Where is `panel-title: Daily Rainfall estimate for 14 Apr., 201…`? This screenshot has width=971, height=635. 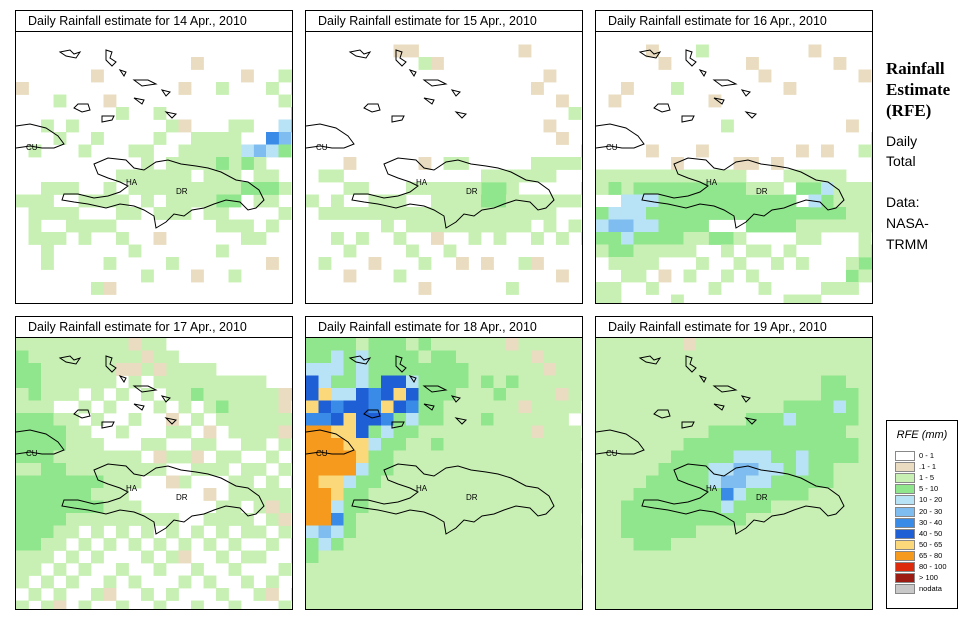
panel-title: Daily Rainfall estimate for 14 Apr., 201… is located at coordinates (154, 21).